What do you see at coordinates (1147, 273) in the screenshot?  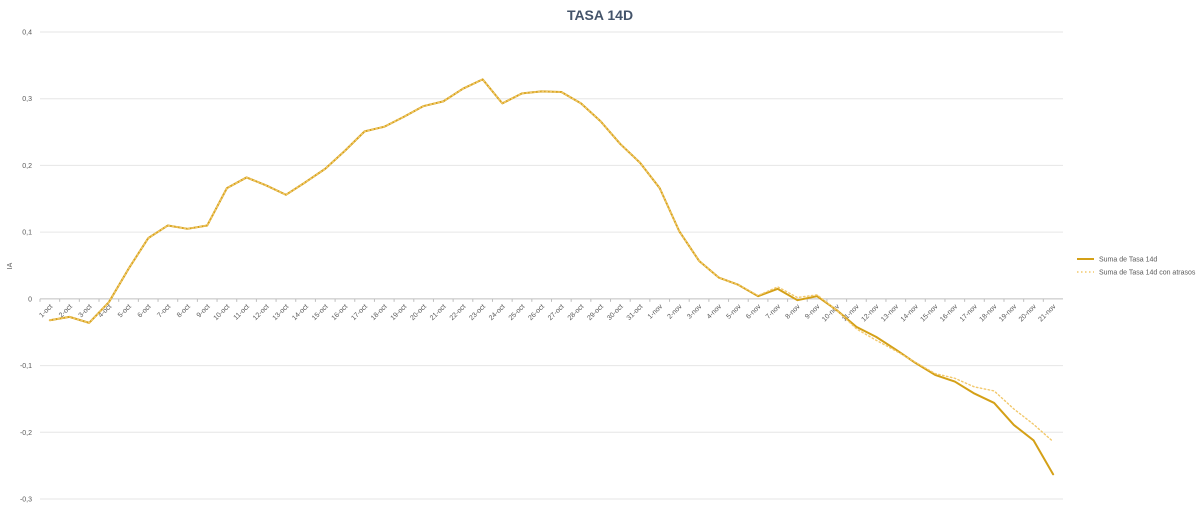 I see `legend-label-2: Suma de Tasa 14d con atrasos` at bounding box center [1147, 273].